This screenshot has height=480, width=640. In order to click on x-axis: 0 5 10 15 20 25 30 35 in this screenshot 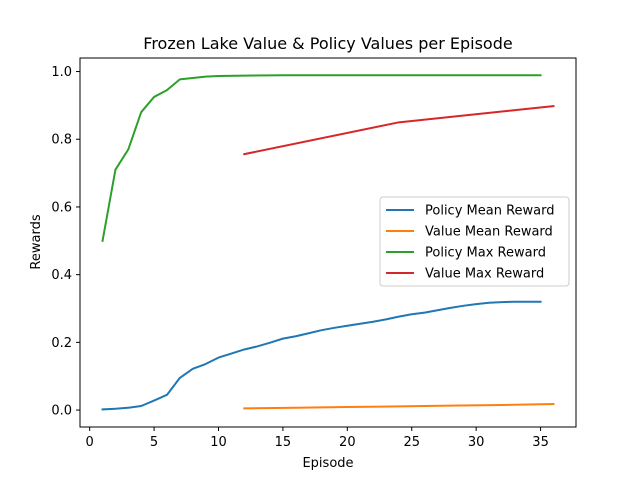, I will do `click(317, 438)`.